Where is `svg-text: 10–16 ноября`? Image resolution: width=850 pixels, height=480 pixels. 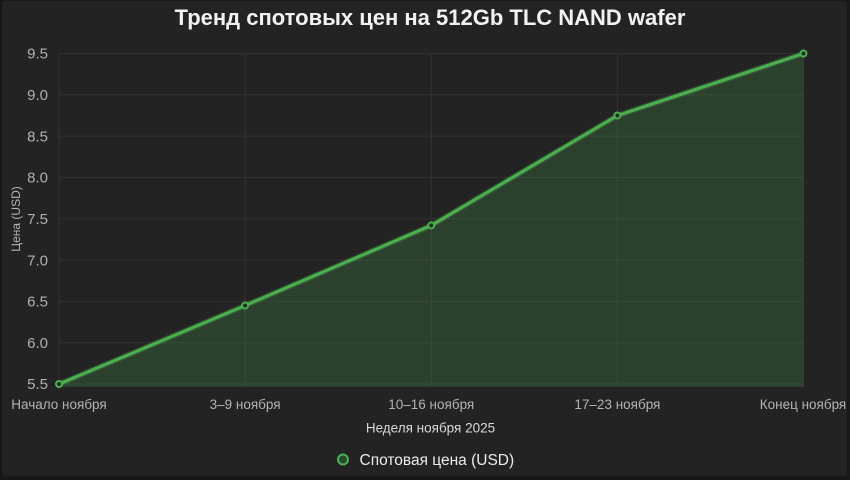 svg-text: 10–16 ноября is located at coordinates (431, 404).